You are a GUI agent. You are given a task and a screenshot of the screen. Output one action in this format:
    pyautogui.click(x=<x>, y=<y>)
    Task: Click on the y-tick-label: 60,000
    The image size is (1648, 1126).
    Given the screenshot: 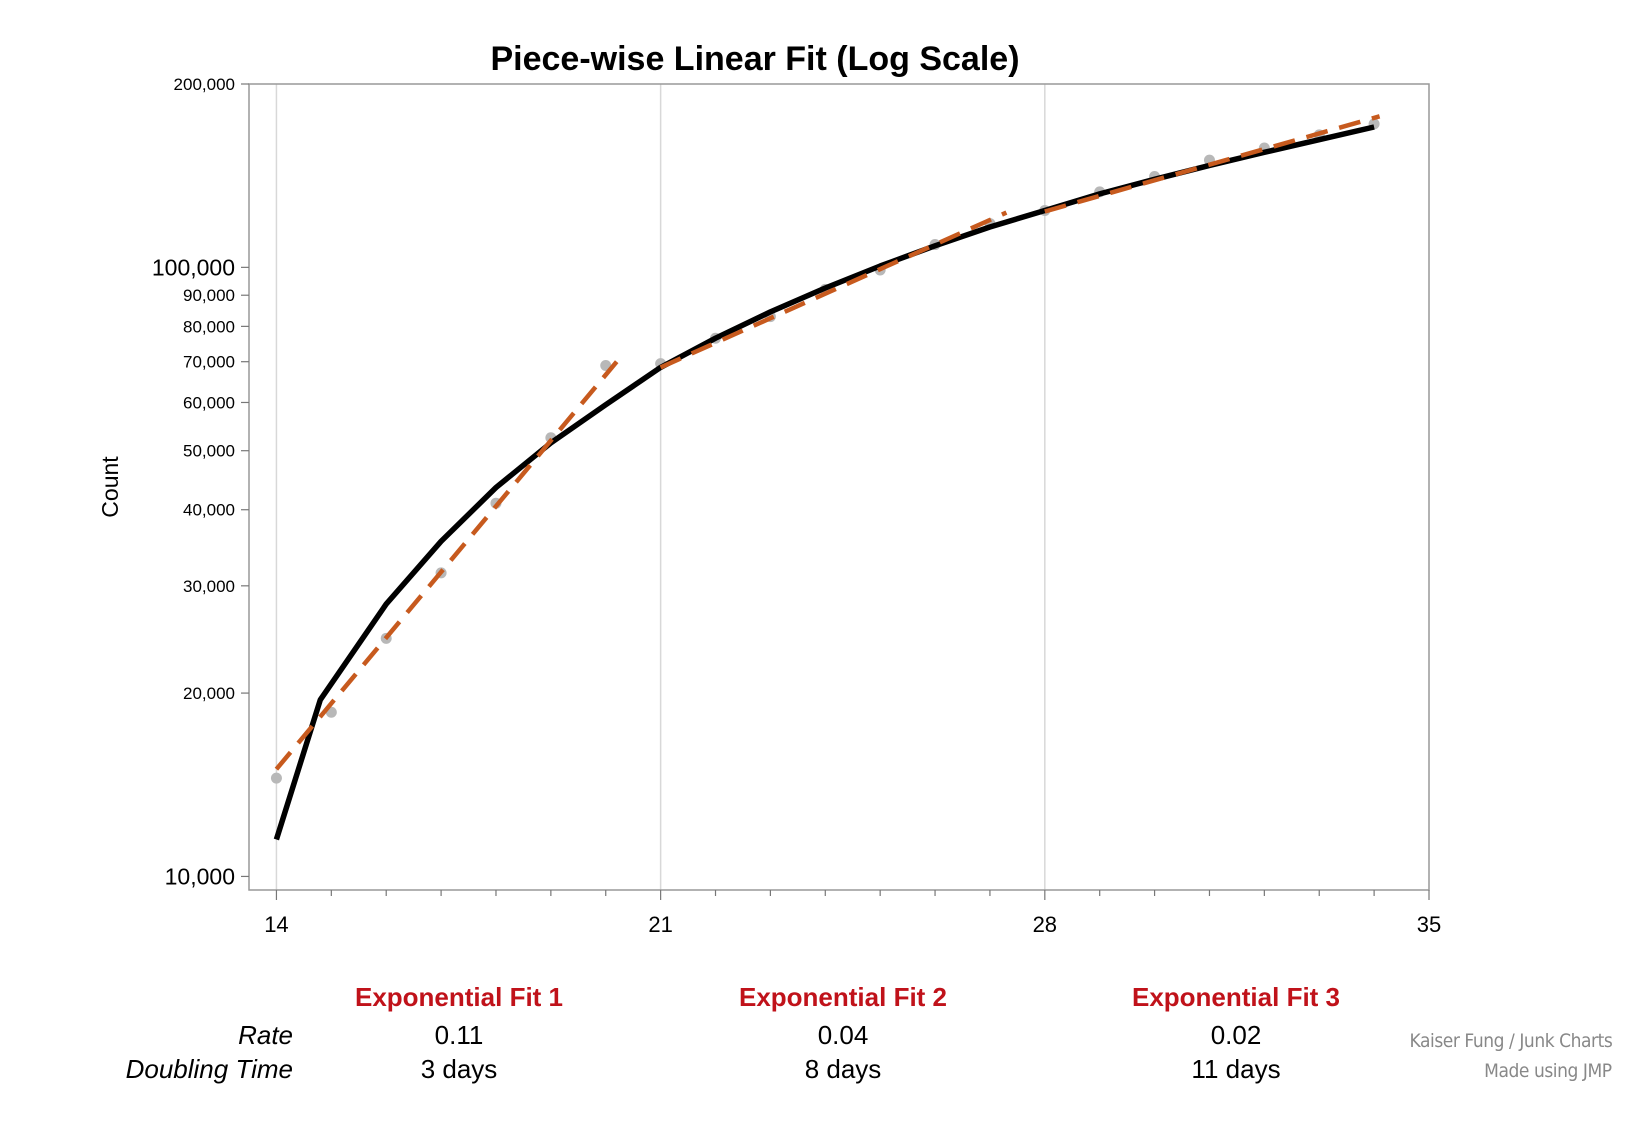 What is the action you would take?
    pyautogui.click(x=209, y=402)
    